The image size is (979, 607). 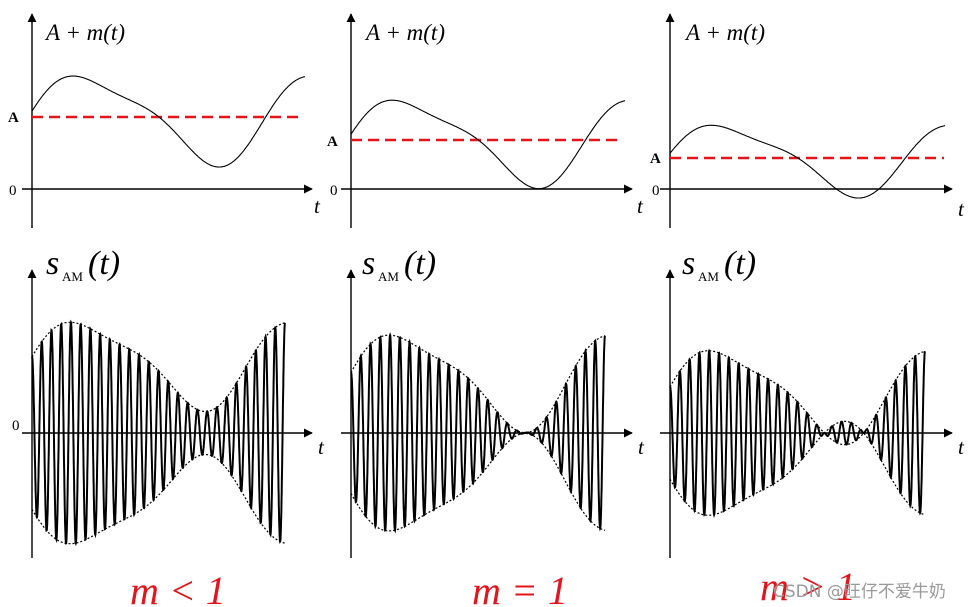 What do you see at coordinates (178, 587) in the screenshot?
I see `case-label: m < 1` at bounding box center [178, 587].